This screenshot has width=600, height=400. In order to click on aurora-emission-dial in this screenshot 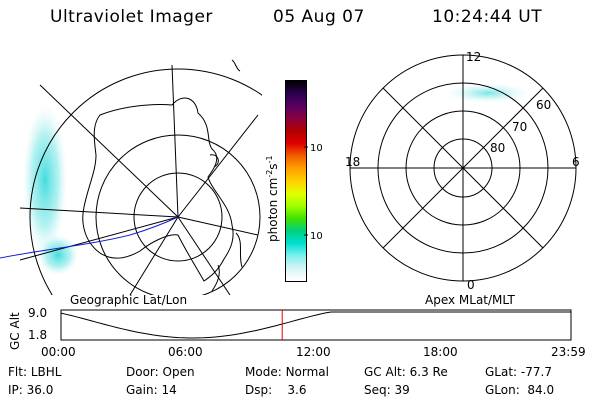, I will do `click(488, 93)`.